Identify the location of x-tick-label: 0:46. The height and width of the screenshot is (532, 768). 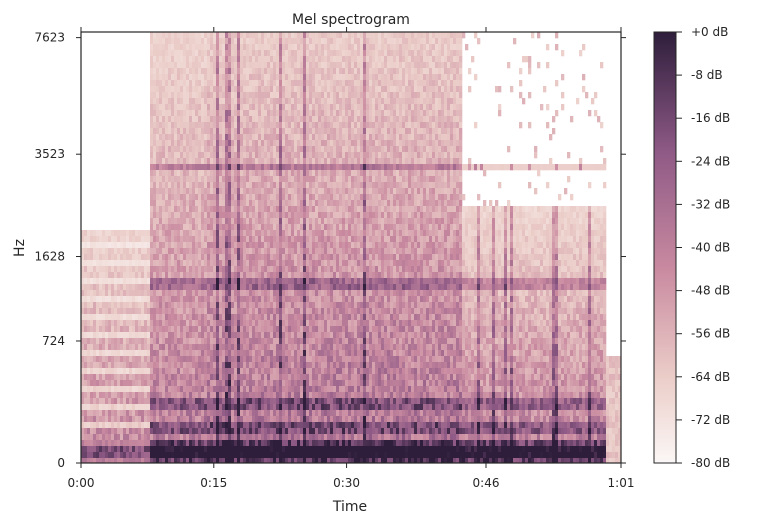
(486, 483).